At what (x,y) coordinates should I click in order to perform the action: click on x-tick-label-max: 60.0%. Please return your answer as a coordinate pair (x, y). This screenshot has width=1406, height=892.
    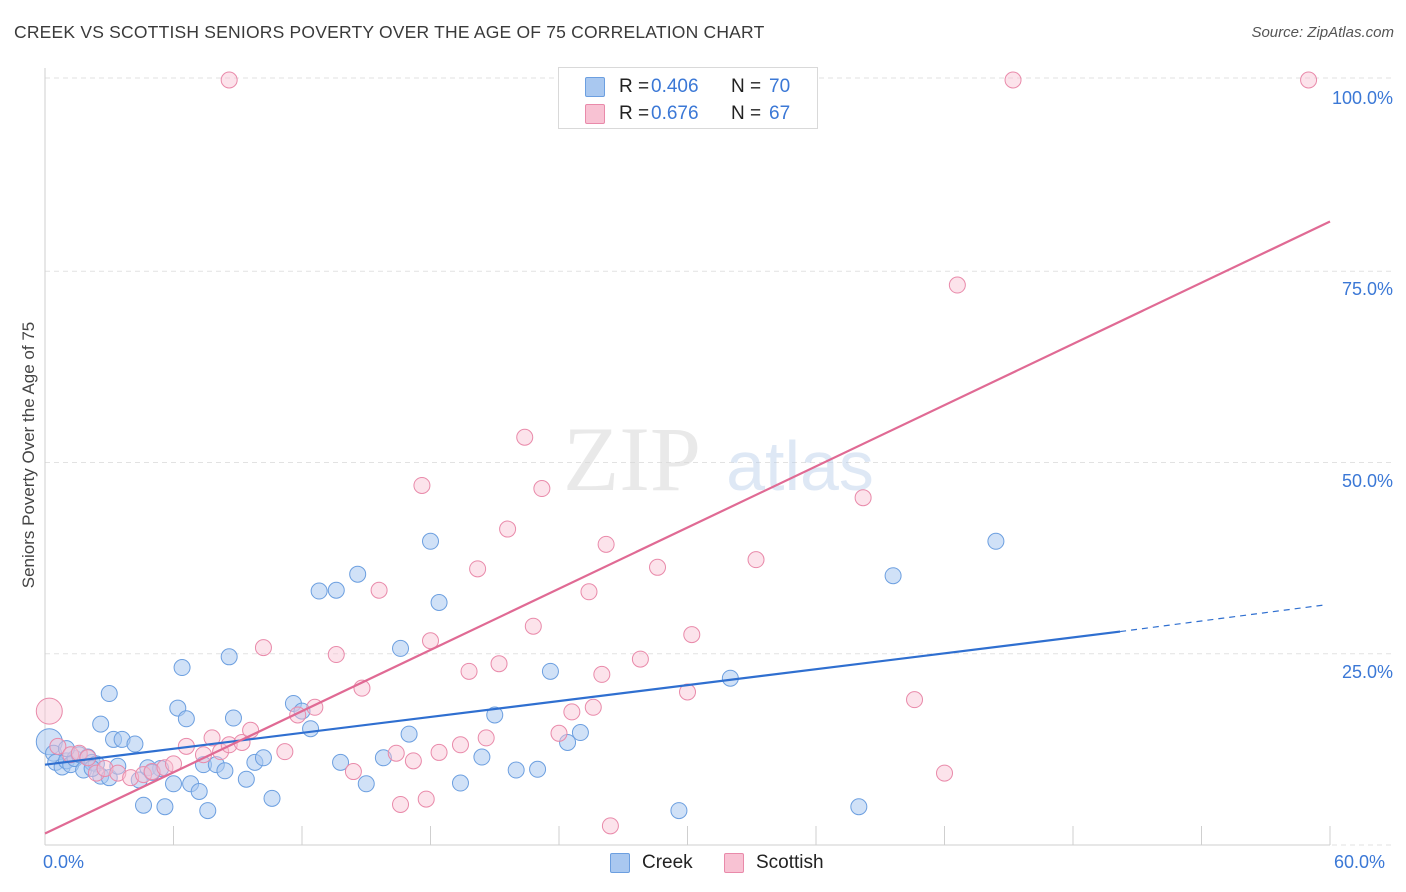
    Looking at the image, I should click on (1360, 862).